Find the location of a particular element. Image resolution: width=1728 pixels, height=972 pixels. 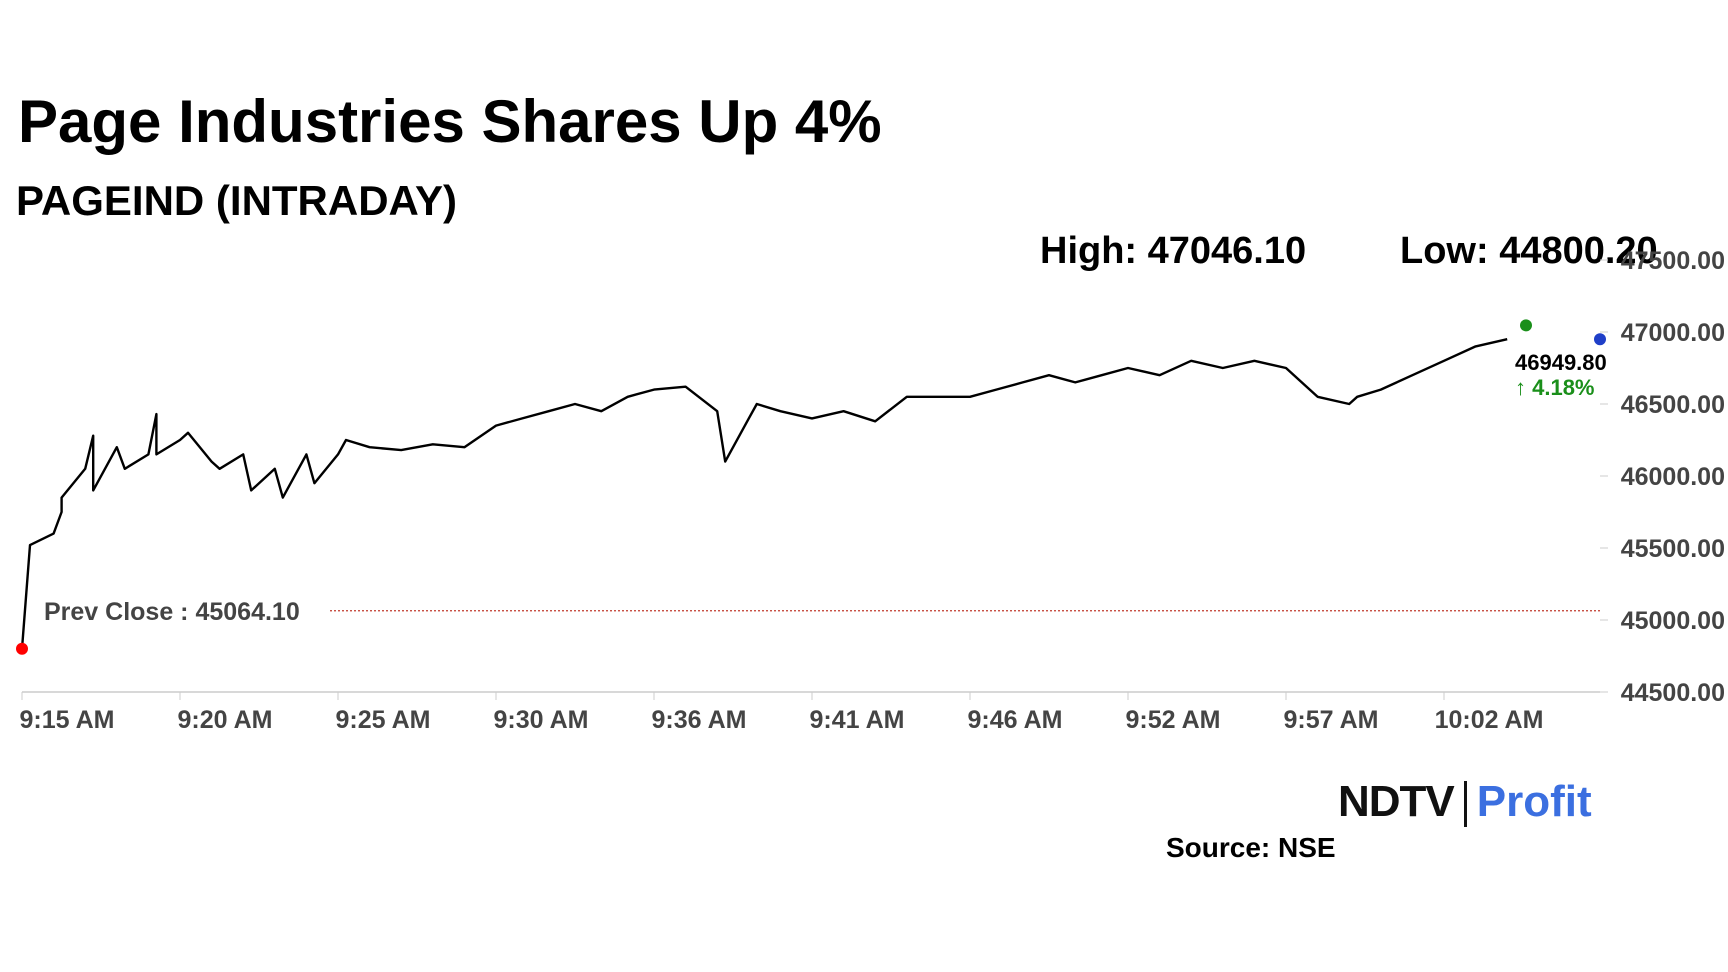

ndtv-profit-logo: NDTV Profit is located at coordinates (1465, 802).